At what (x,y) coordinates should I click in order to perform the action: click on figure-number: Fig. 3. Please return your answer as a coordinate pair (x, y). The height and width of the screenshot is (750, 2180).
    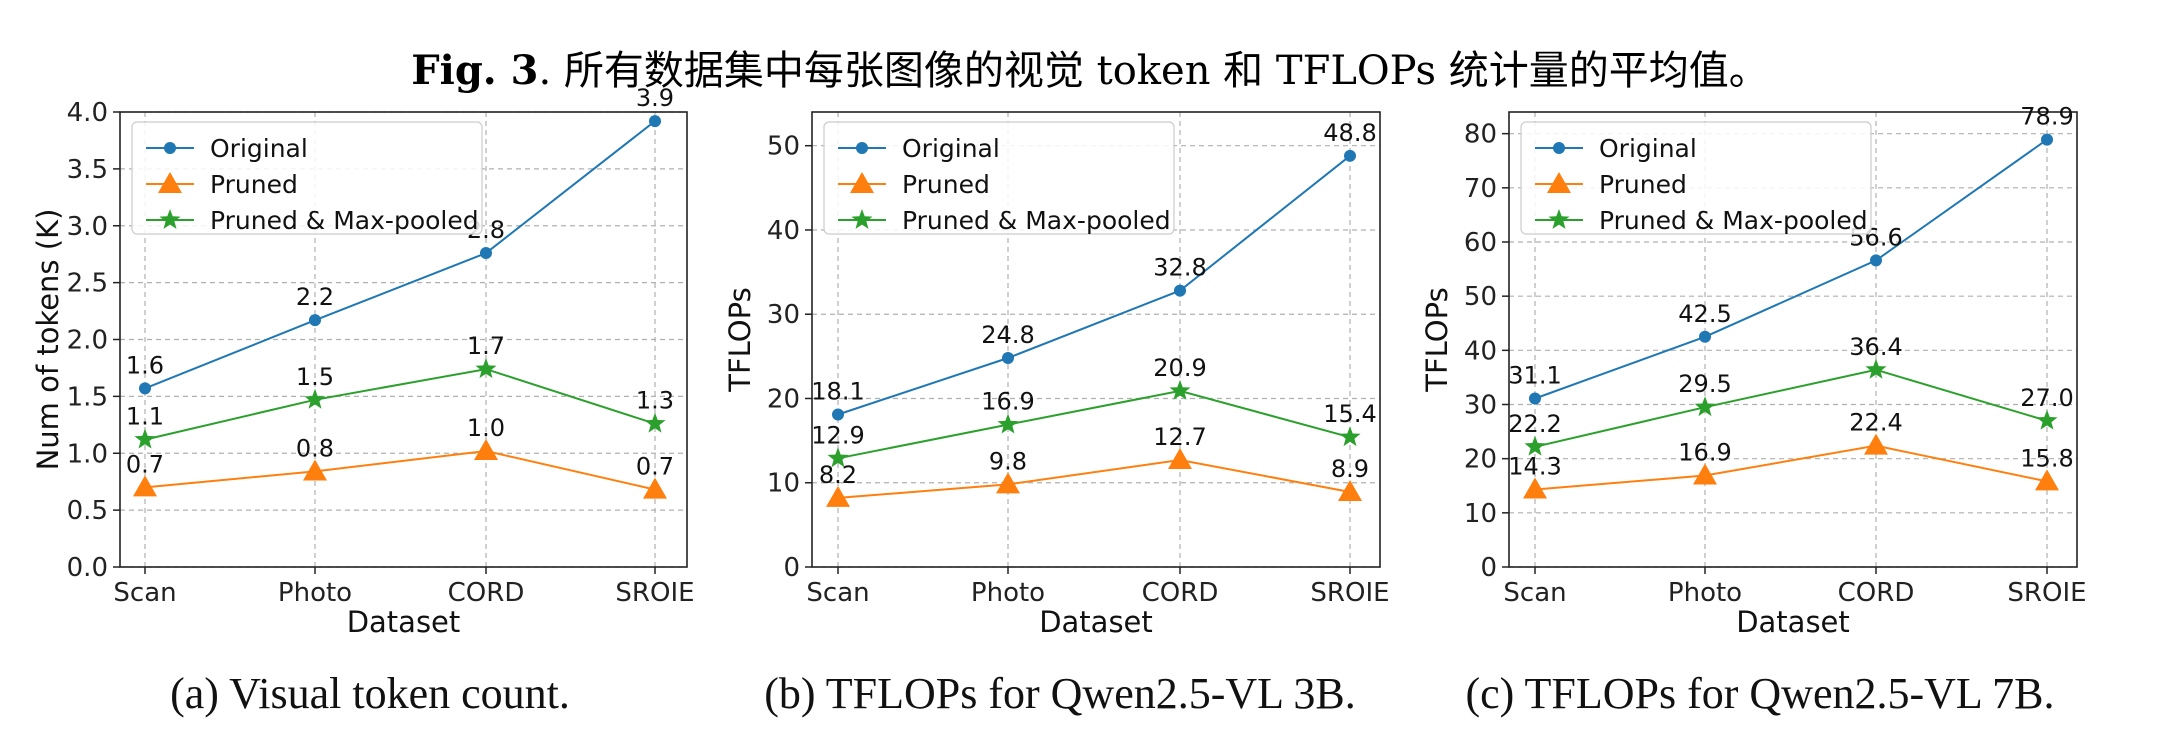
    Looking at the image, I should click on (475, 70).